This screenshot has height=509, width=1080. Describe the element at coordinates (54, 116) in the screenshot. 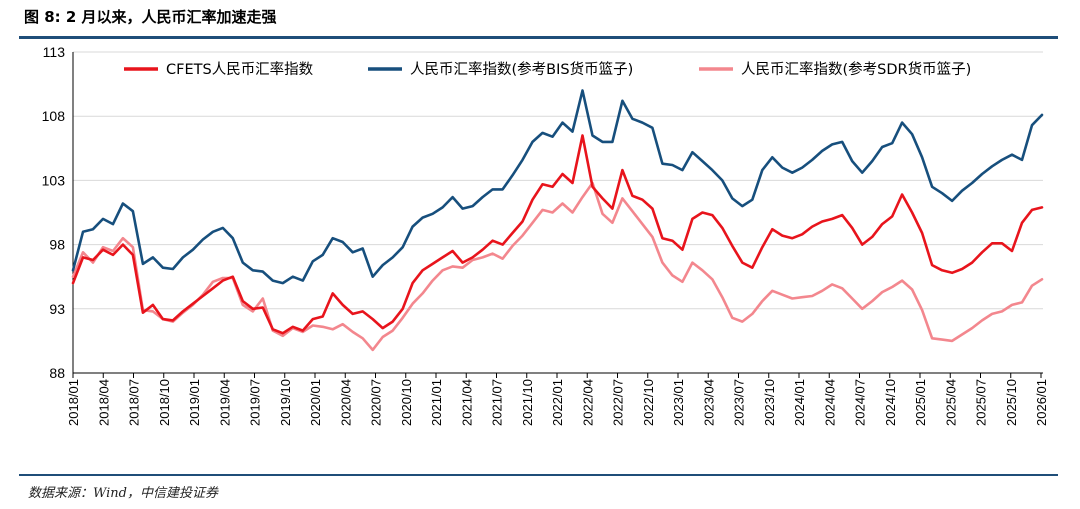

I see `y-tick-label: 108` at that location.